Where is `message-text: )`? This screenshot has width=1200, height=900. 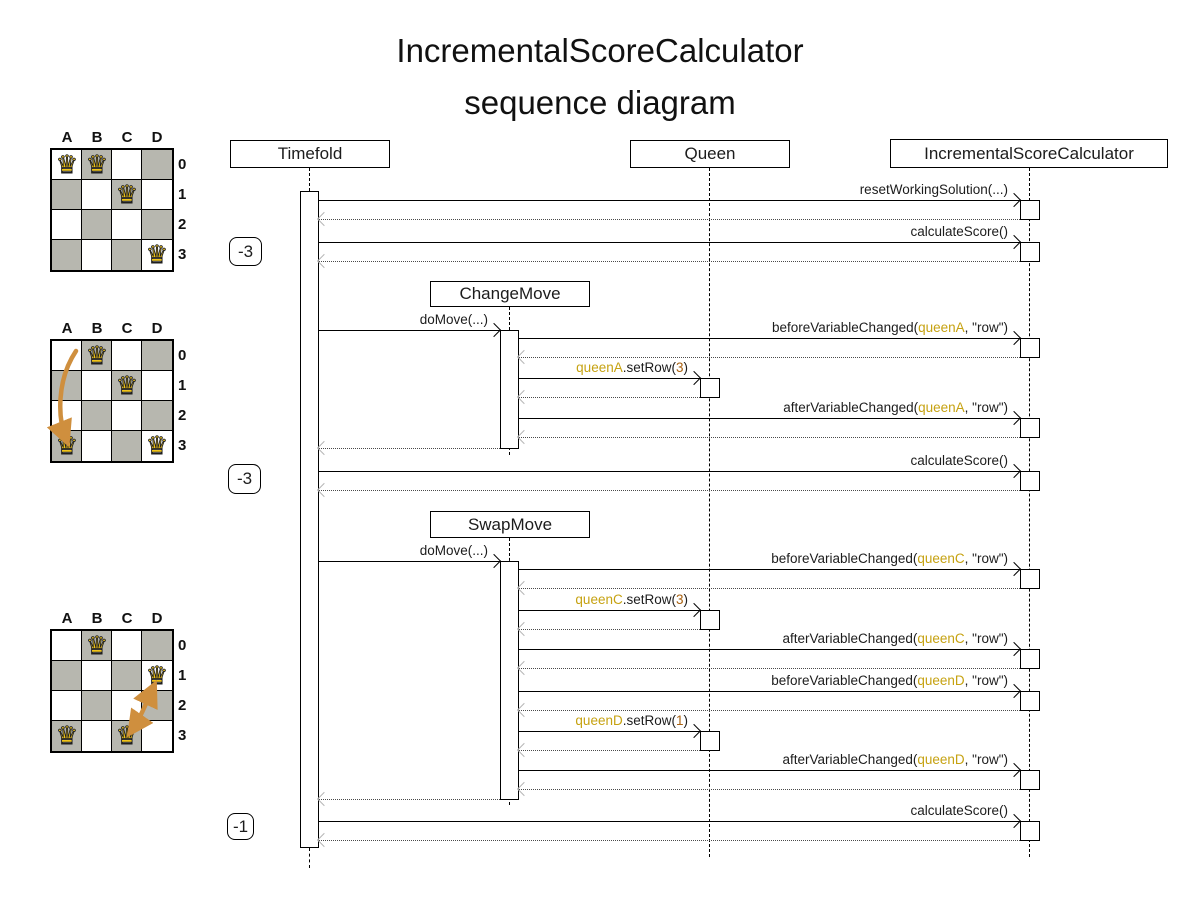 message-text: ) is located at coordinates (686, 367).